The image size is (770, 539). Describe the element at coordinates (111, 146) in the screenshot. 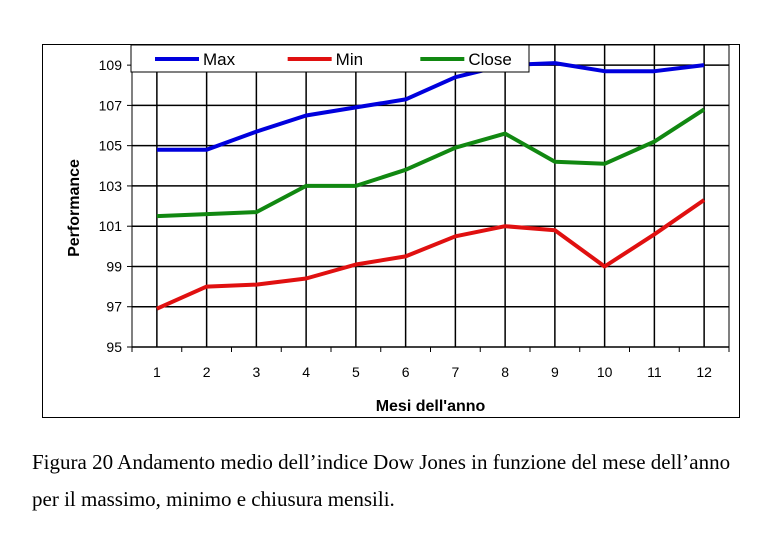

I see `y-tick-label: 105` at that location.